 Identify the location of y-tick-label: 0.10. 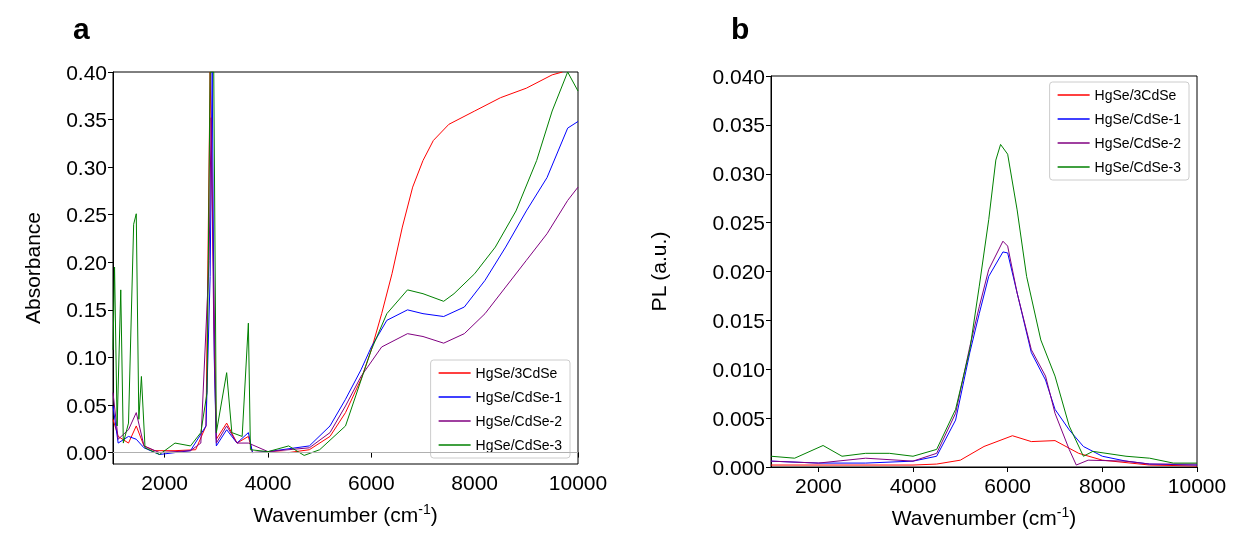
(86, 357).